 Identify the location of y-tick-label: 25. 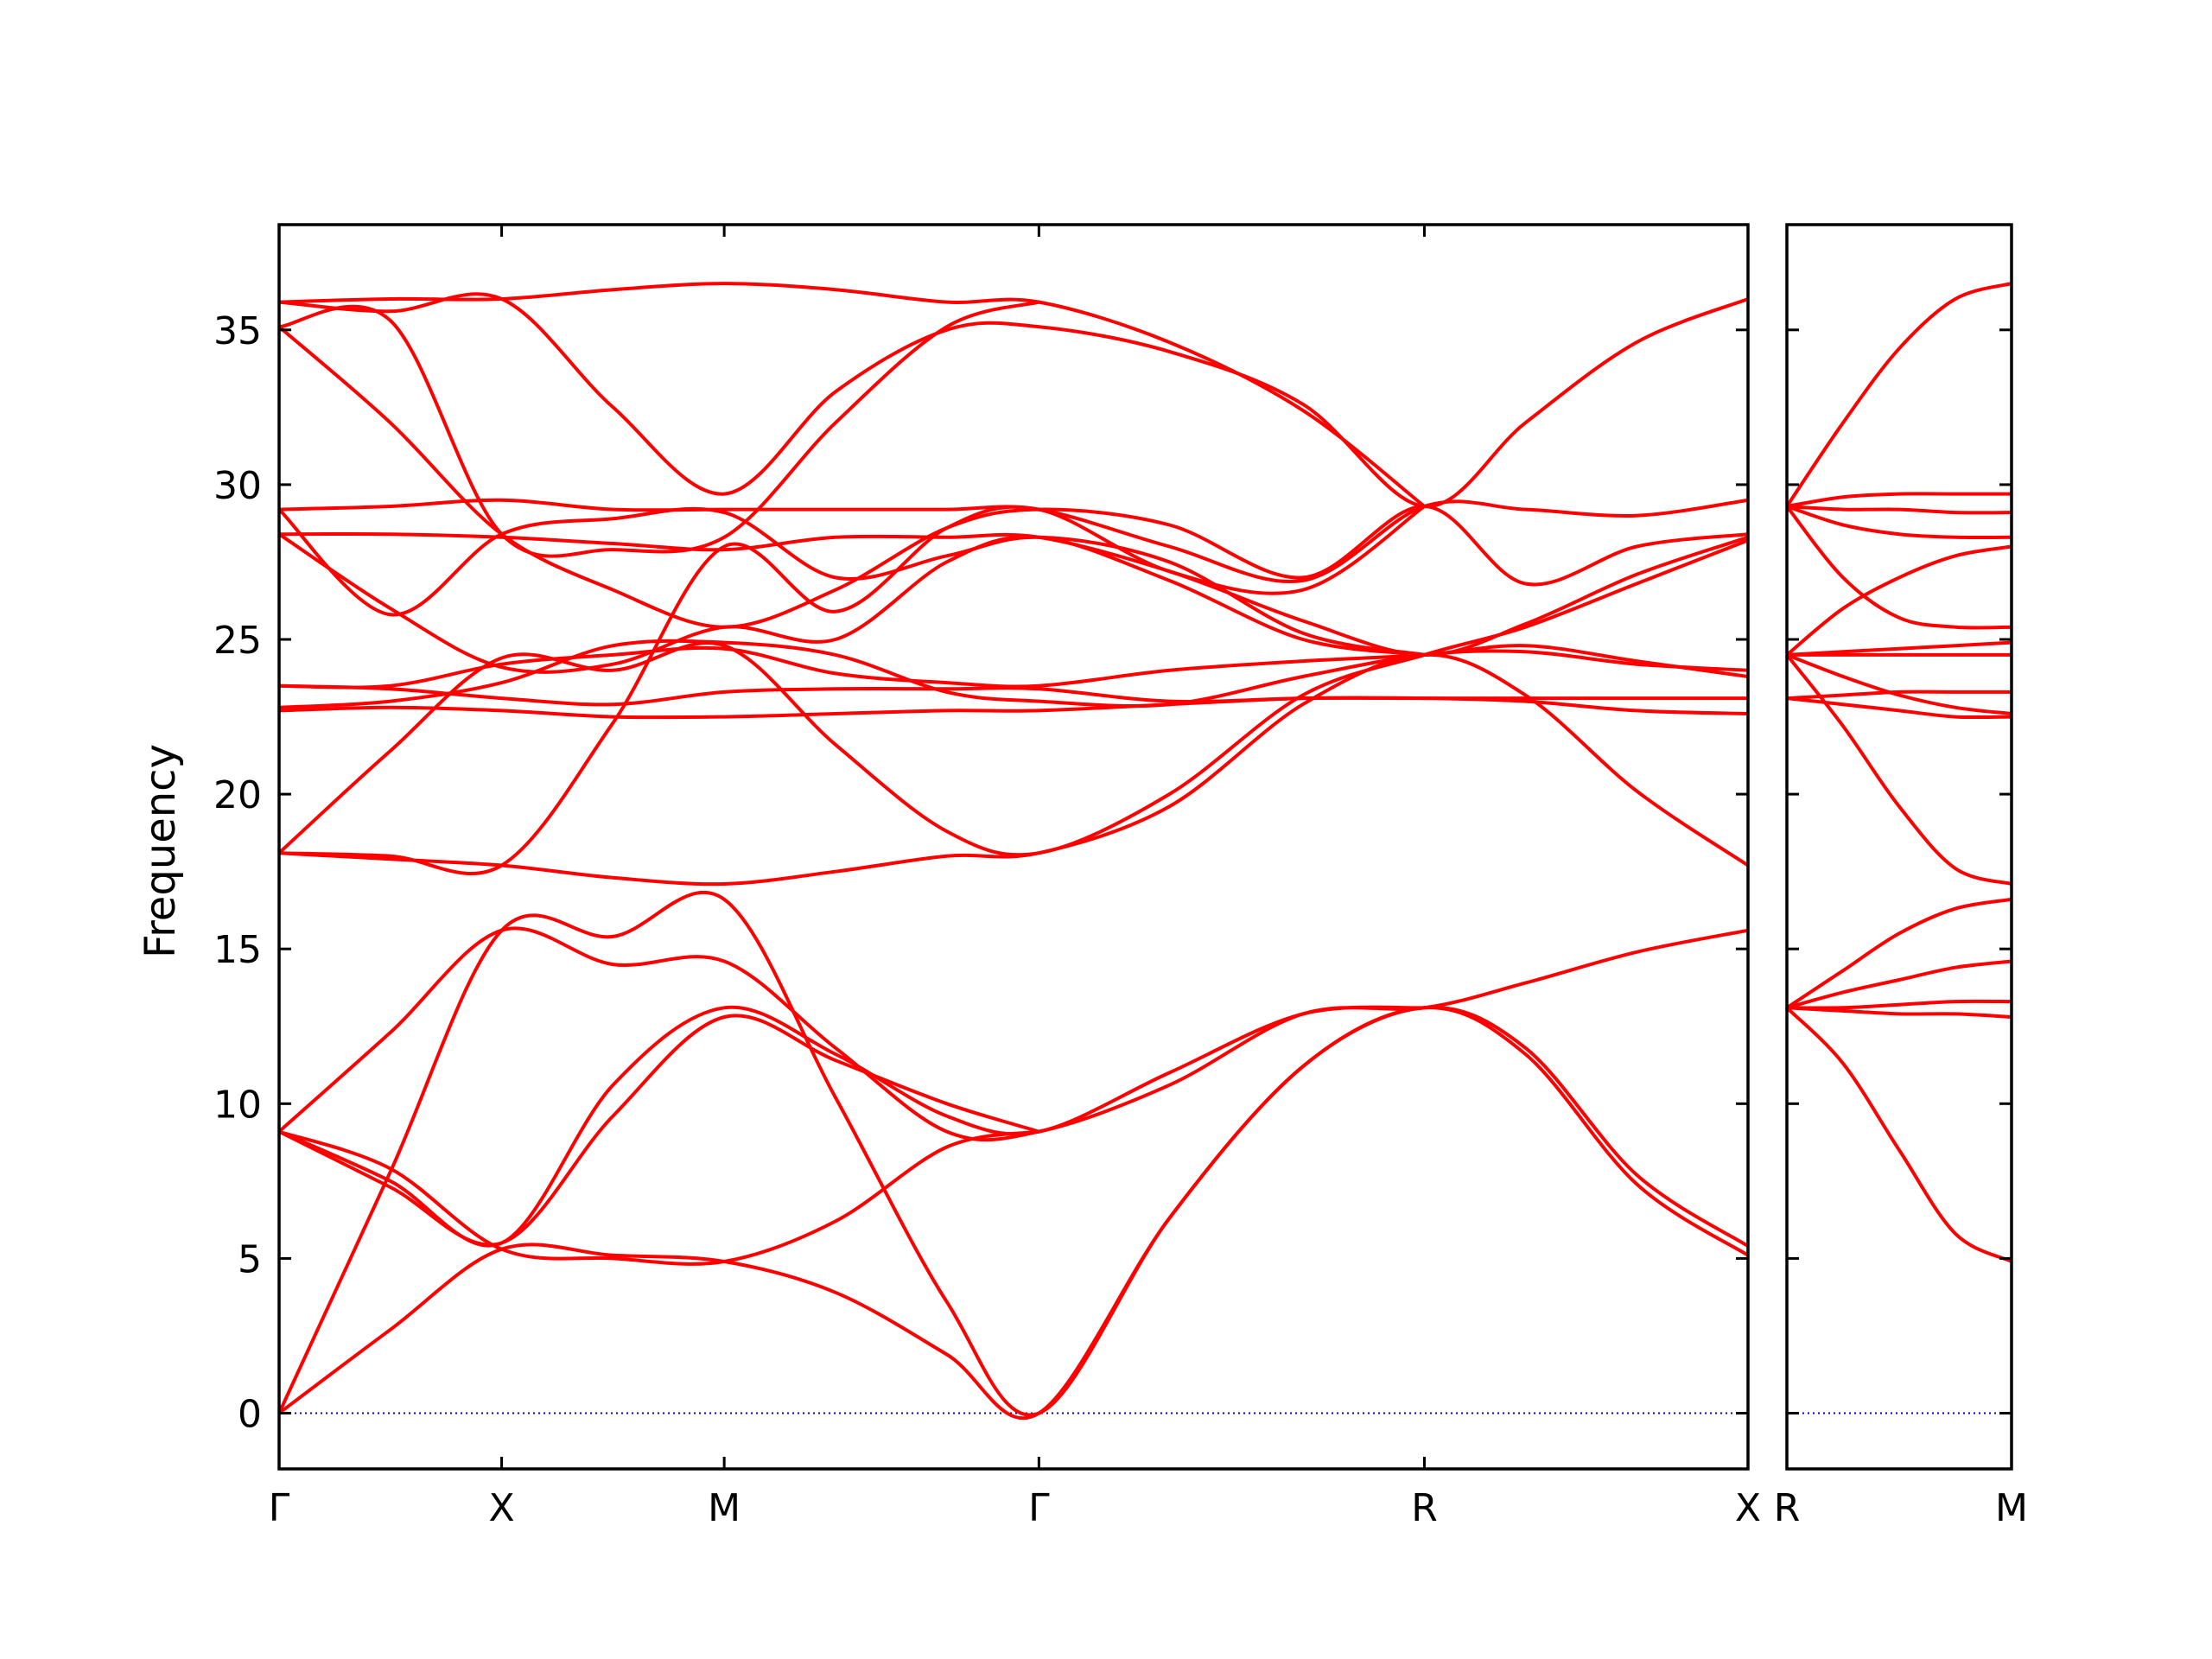
(237, 641).